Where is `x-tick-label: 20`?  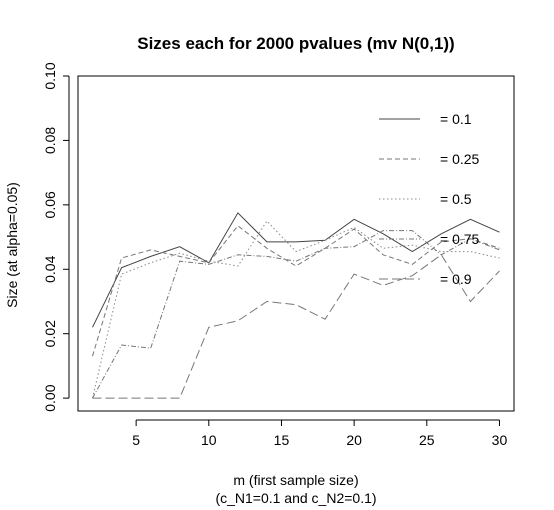 x-tick-label: 20 is located at coordinates (354, 440).